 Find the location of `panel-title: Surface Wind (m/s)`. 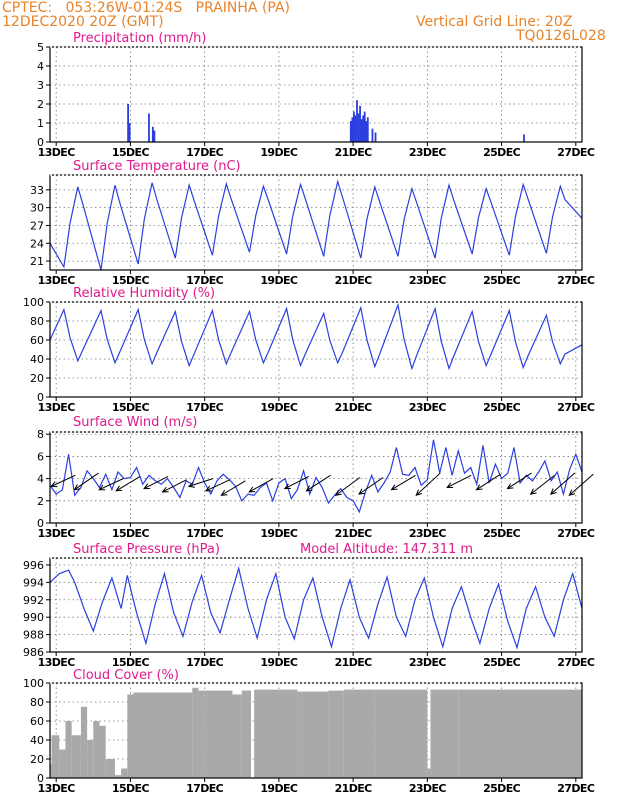

panel-title: Surface Wind (m/s) is located at coordinates (135, 422).